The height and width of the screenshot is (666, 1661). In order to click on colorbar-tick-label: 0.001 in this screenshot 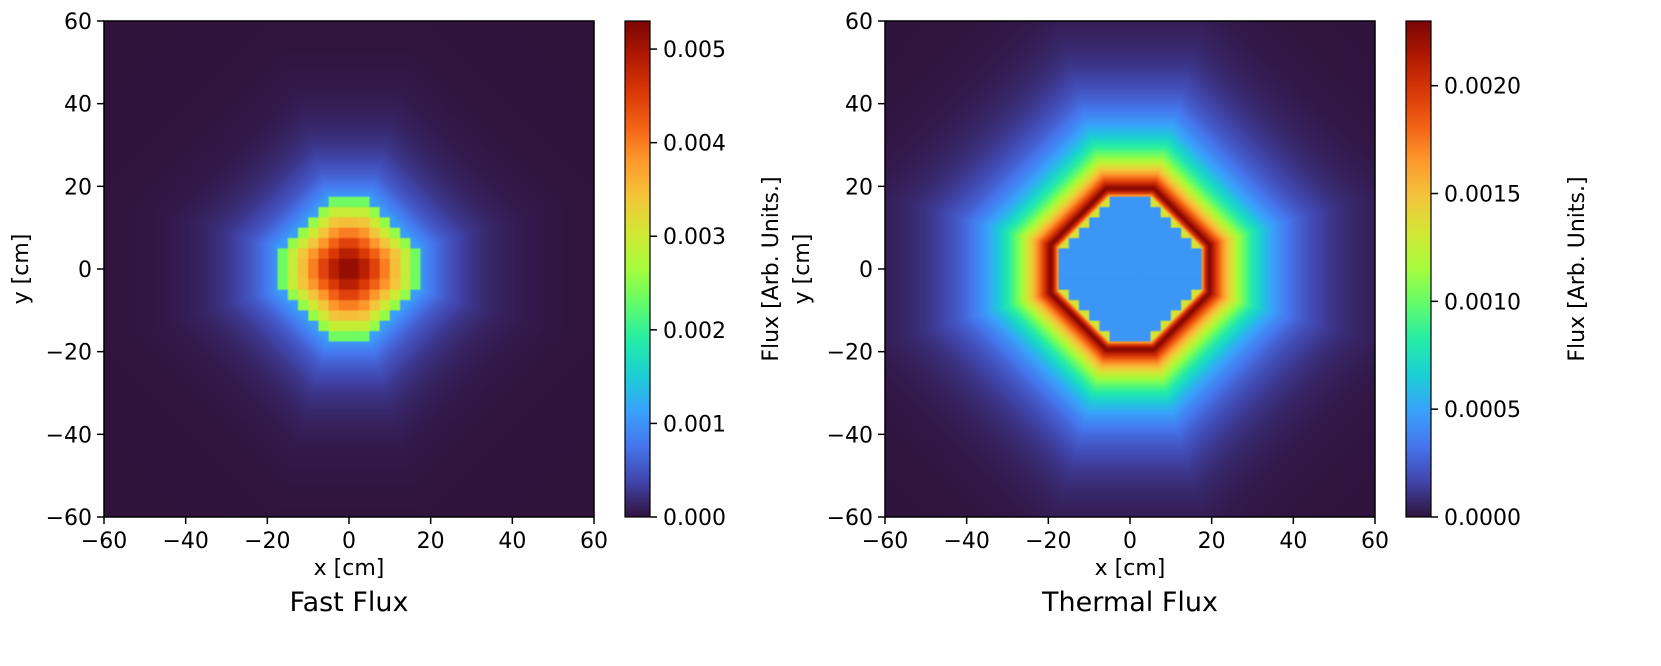, I will do `click(694, 424)`.